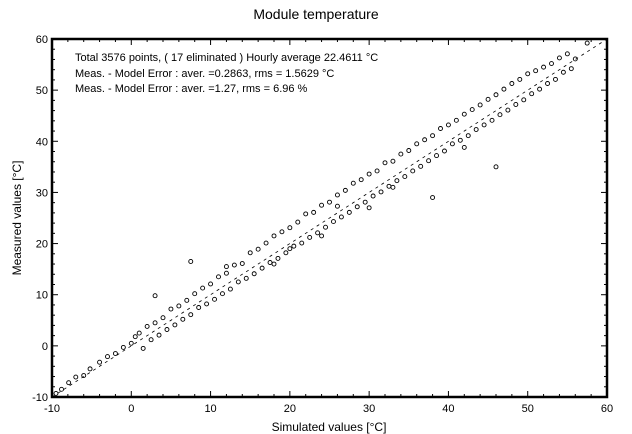 The image size is (632, 434). I want to click on x-tick-label: 20, so click(290, 409).